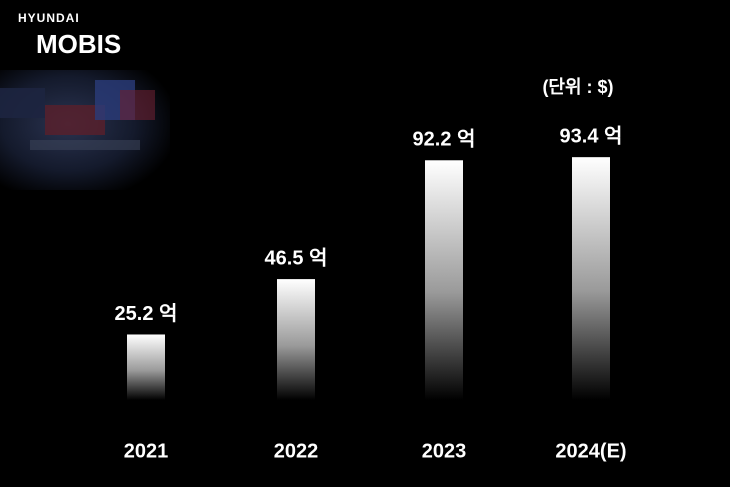 The image size is (730, 487). What do you see at coordinates (590, 451) in the screenshot?
I see `x-tick-label: 2024(E)` at bounding box center [590, 451].